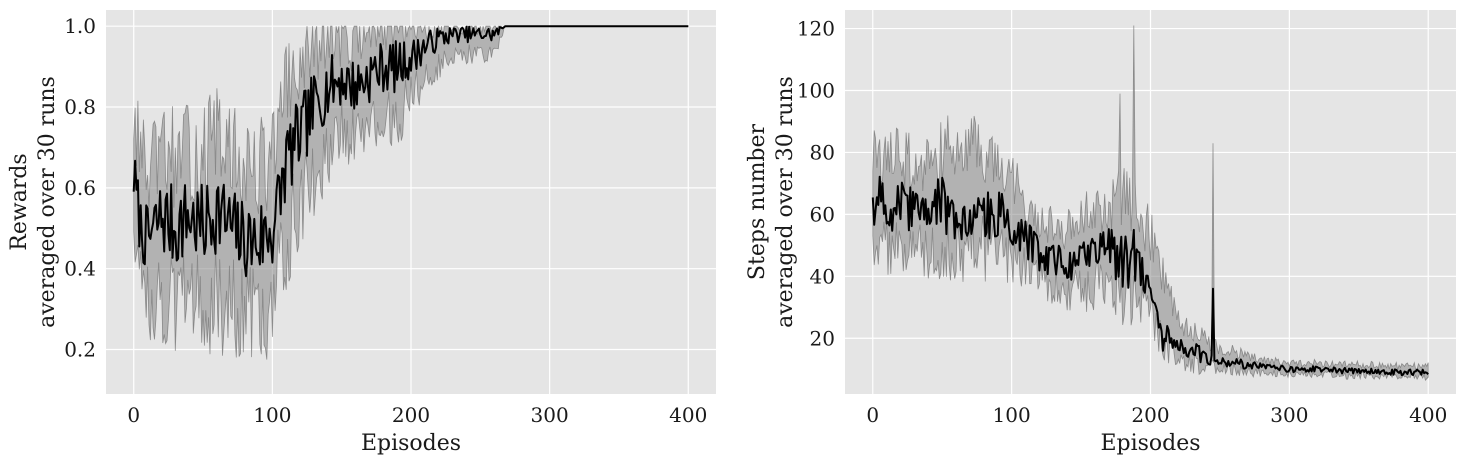 The image size is (1466, 466). I want to click on y-tick-label: 0.6, so click(80, 188).